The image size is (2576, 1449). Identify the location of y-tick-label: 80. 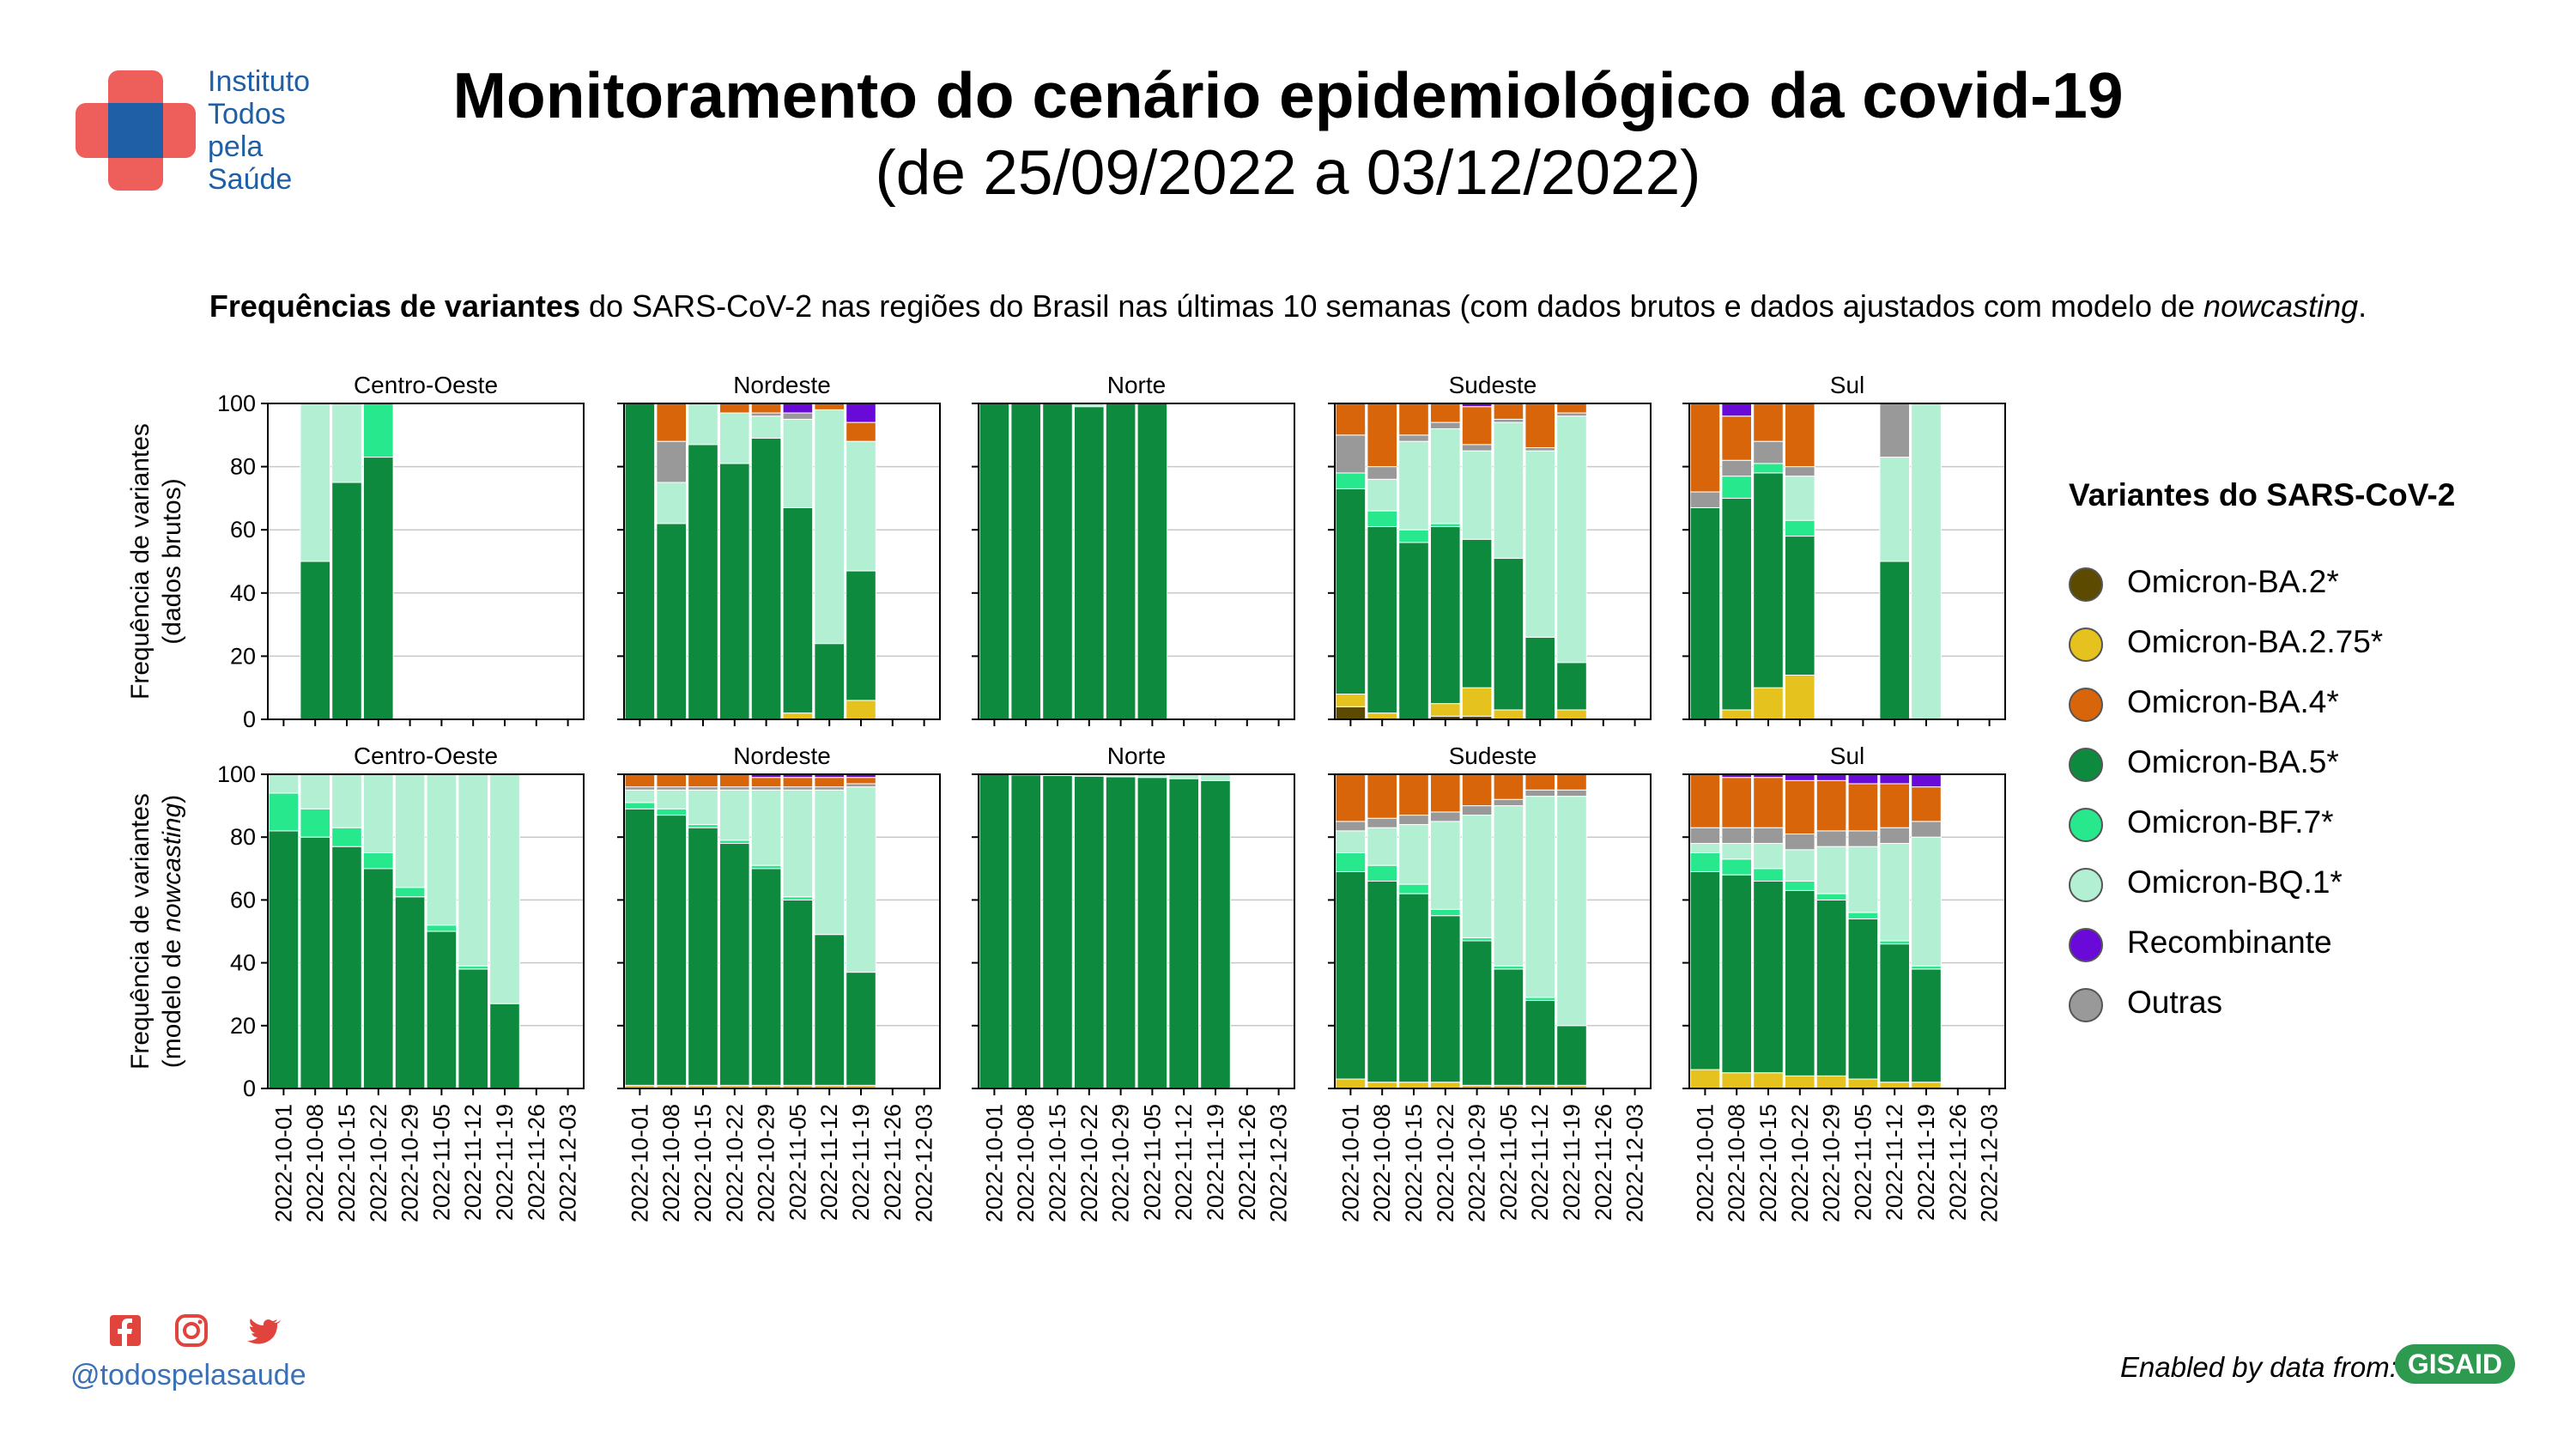
(243, 467).